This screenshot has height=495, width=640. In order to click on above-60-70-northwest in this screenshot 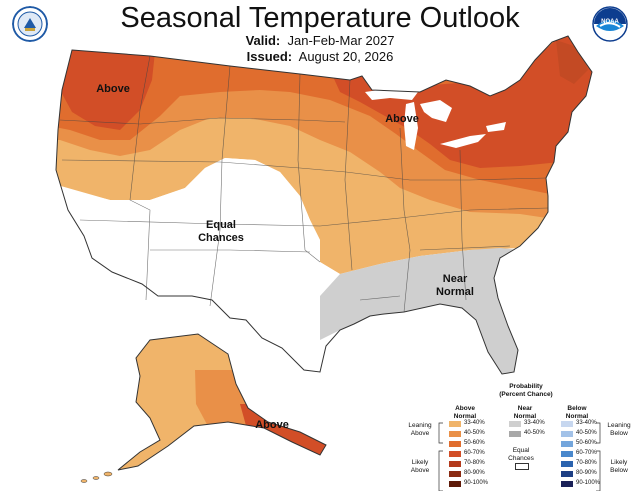, I will do `click(107, 85)`.